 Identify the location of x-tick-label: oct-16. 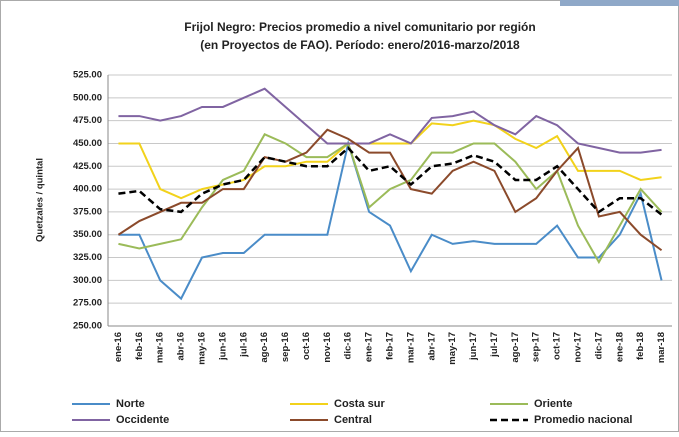
(306, 346).